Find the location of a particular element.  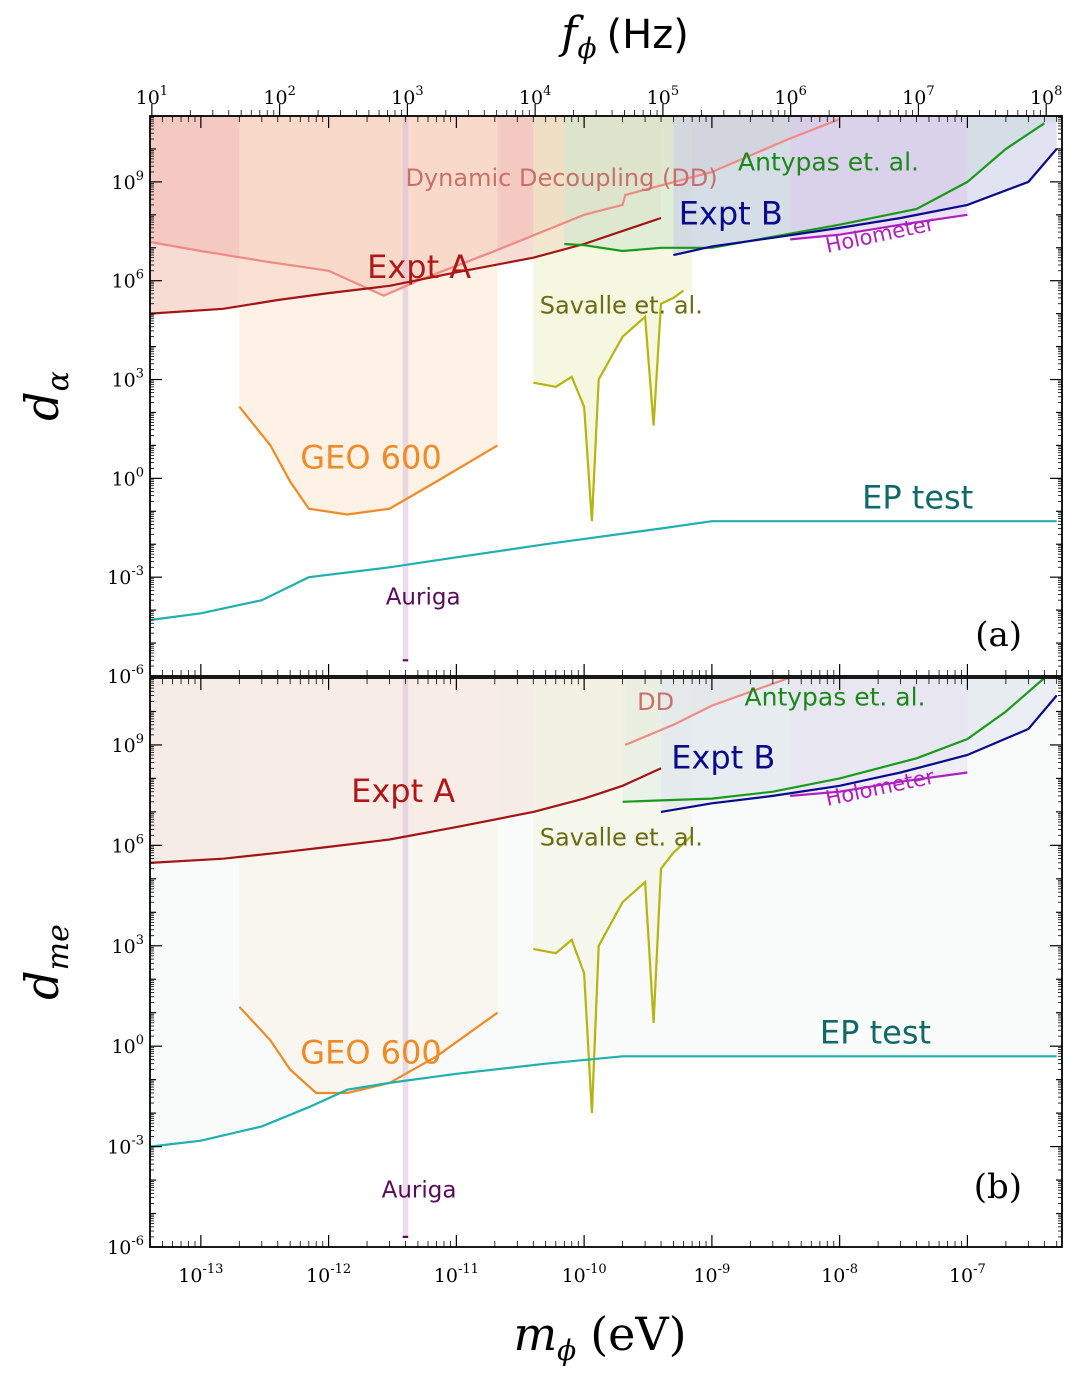

x-axis-title: mϕ (eV) is located at coordinates (599, 1337).